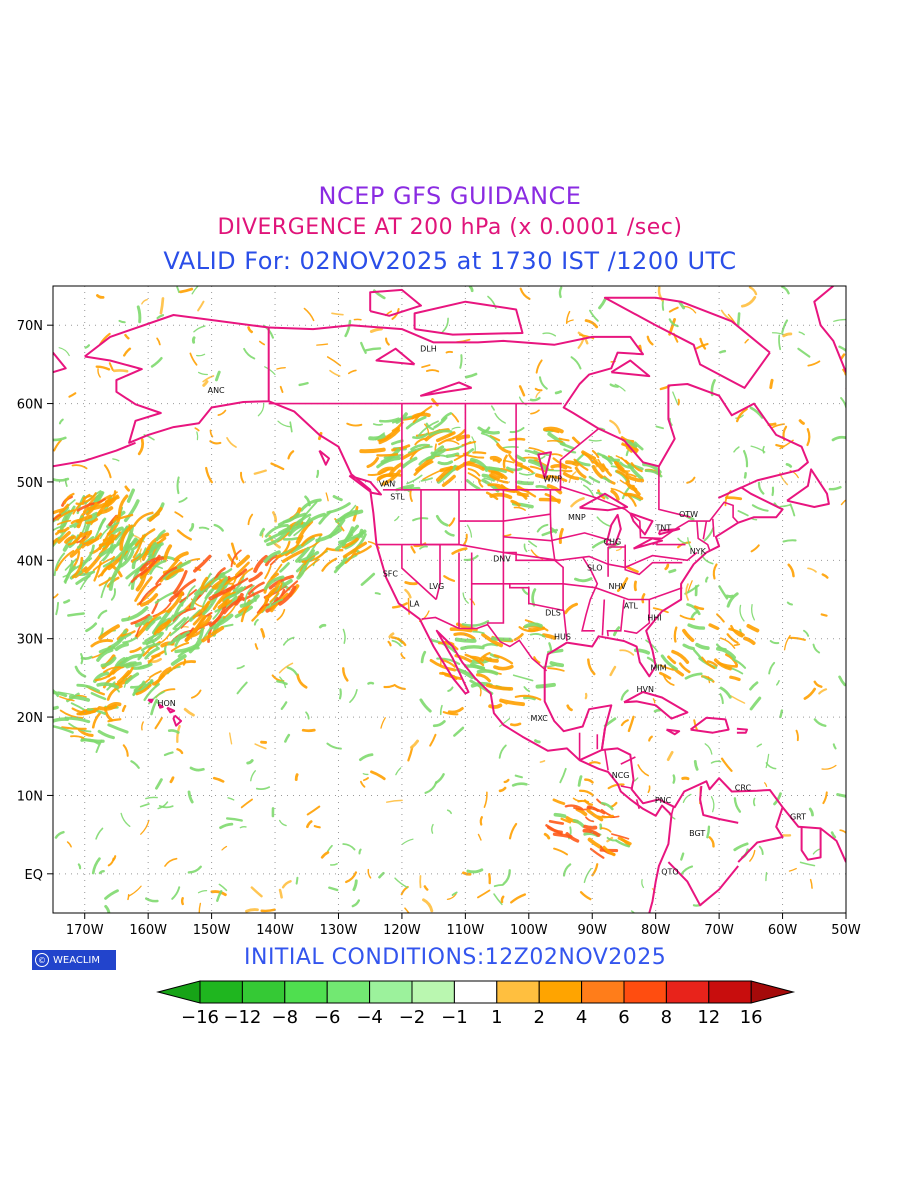 Image resolution: width=900 pixels, height=1200 pixels. Describe the element at coordinates (200, 1017) in the screenshot. I see `legend-label: −16` at that location.